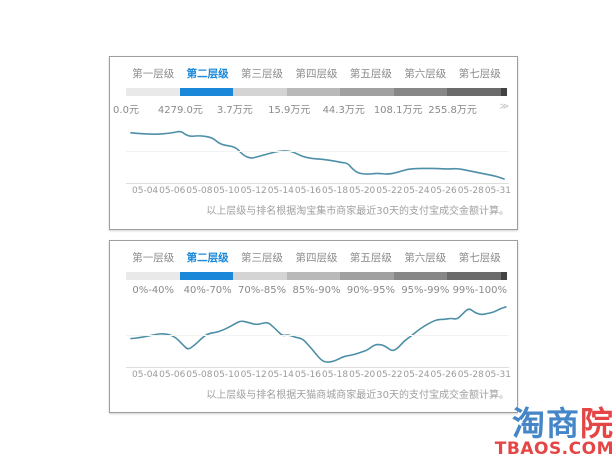 The height and width of the screenshot is (460, 616). What do you see at coordinates (343, 110) in the screenshot?
I see `level-label-5: 44.3万元` at bounding box center [343, 110].